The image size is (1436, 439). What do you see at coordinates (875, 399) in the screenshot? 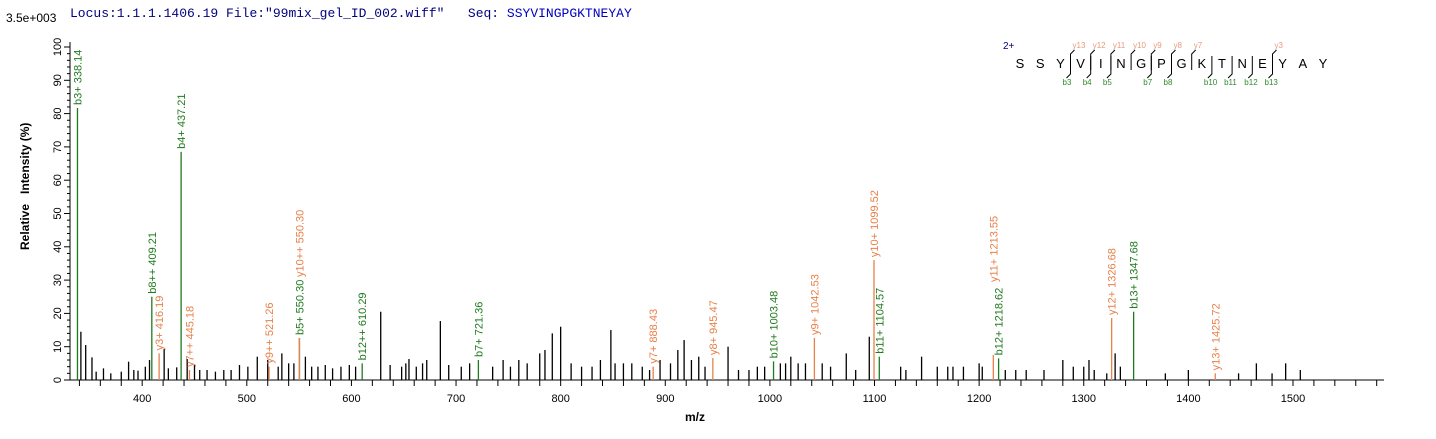
I see `x-tick-label: 1100` at bounding box center [875, 399].